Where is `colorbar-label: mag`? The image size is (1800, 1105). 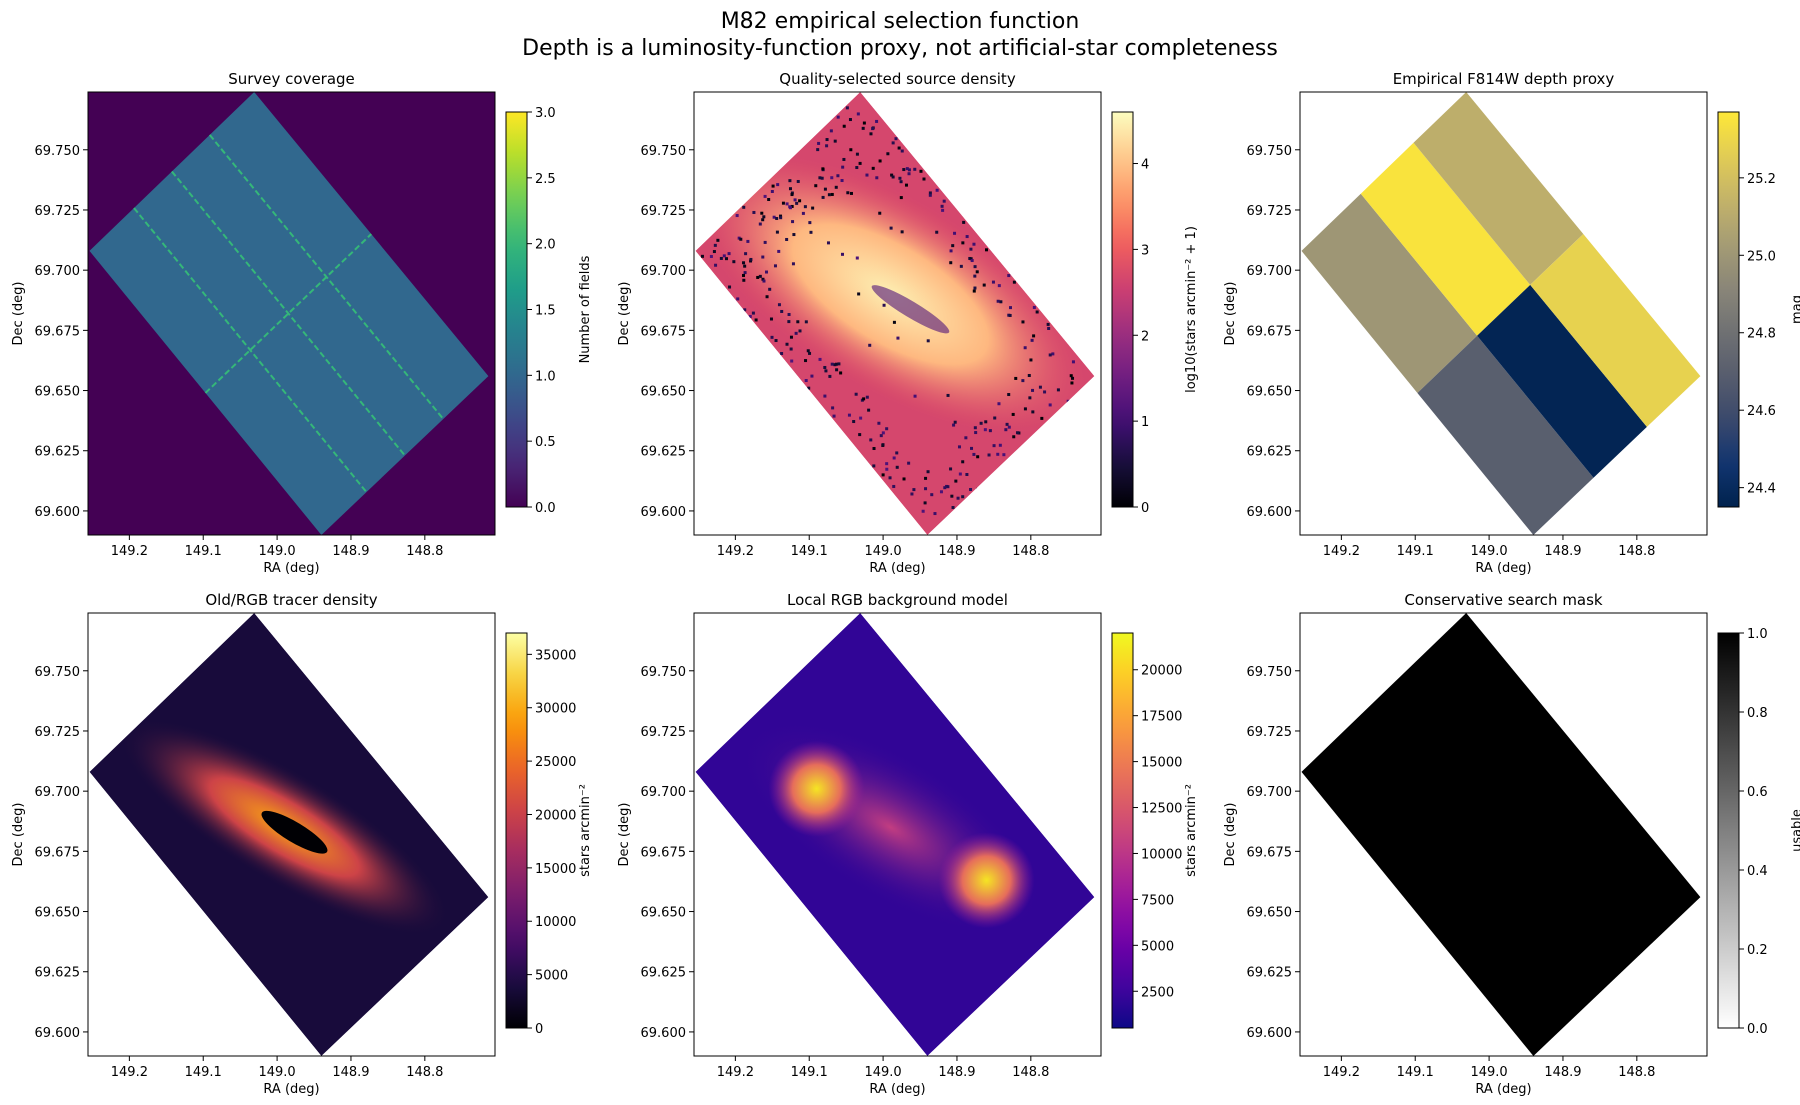 colorbar-label: mag is located at coordinates (1795, 309).